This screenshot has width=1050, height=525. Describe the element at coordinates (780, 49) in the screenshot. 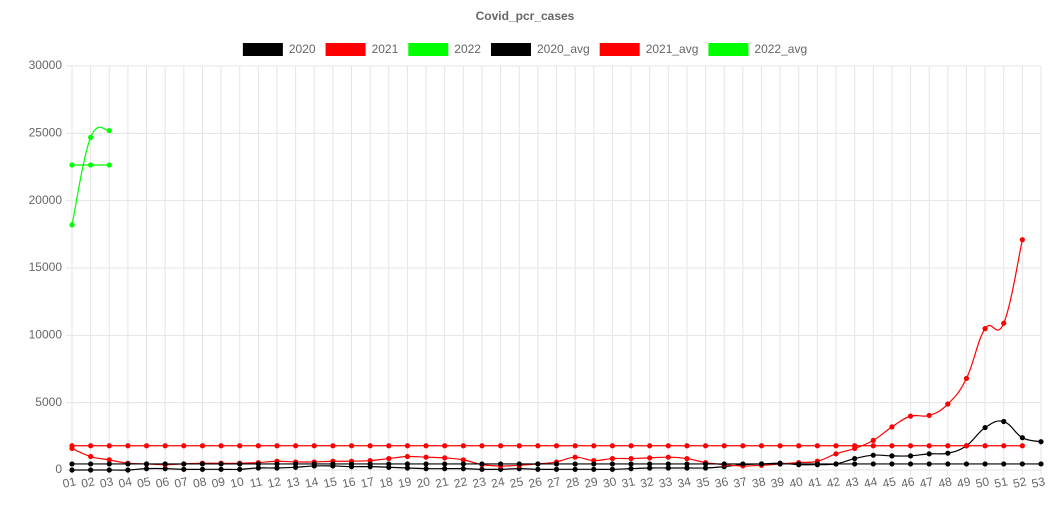

I see `legend-label: 2022_avg` at that location.